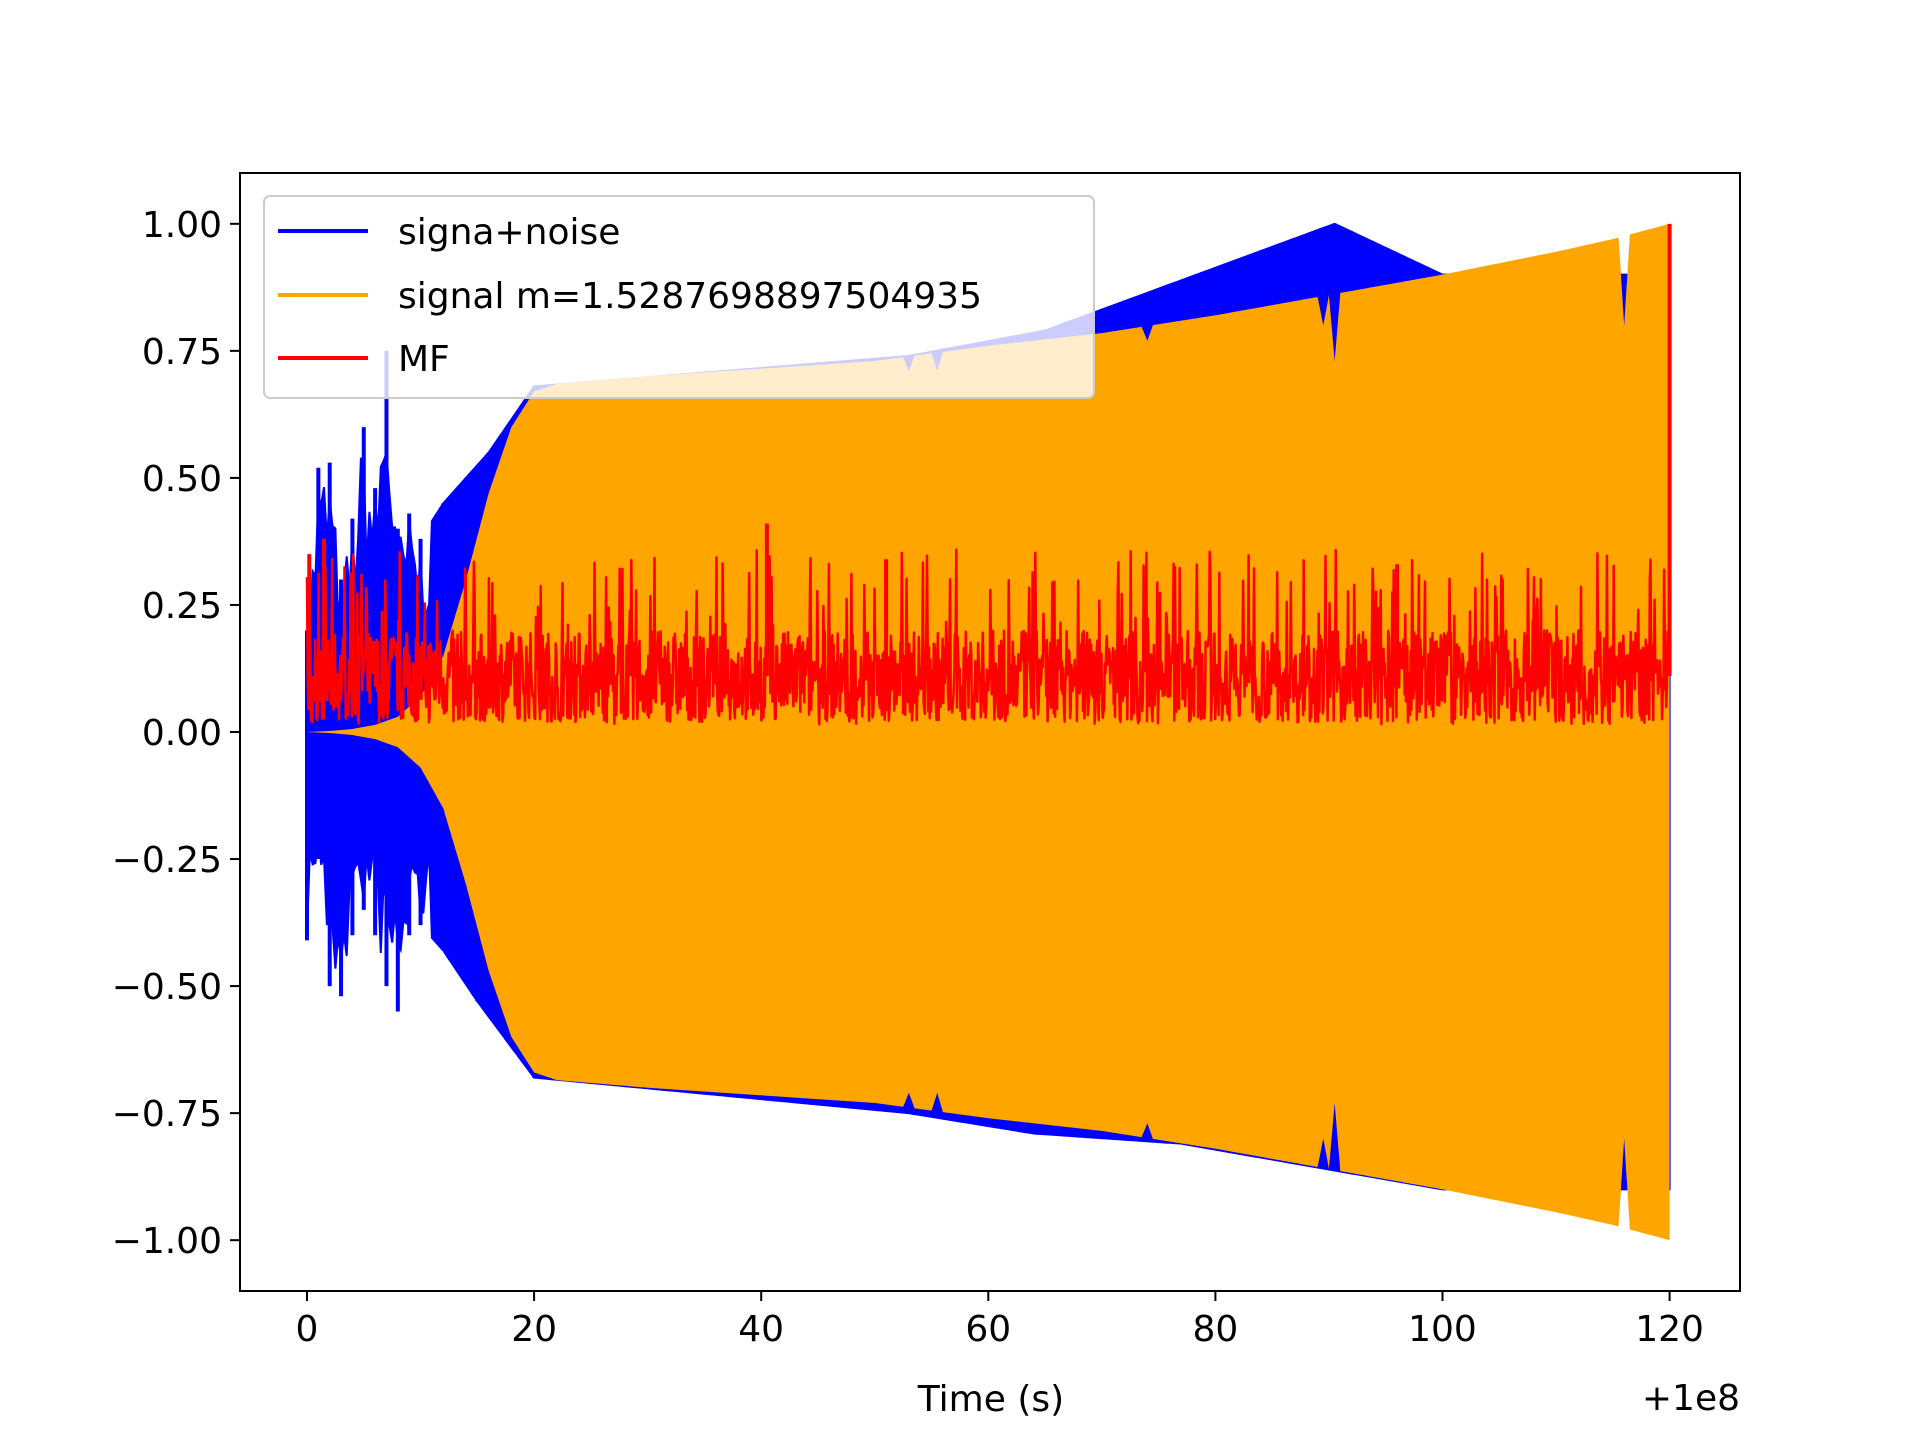  Describe the element at coordinates (182, 606) in the screenshot. I see `y-tick-label-3: 0.25` at that location.